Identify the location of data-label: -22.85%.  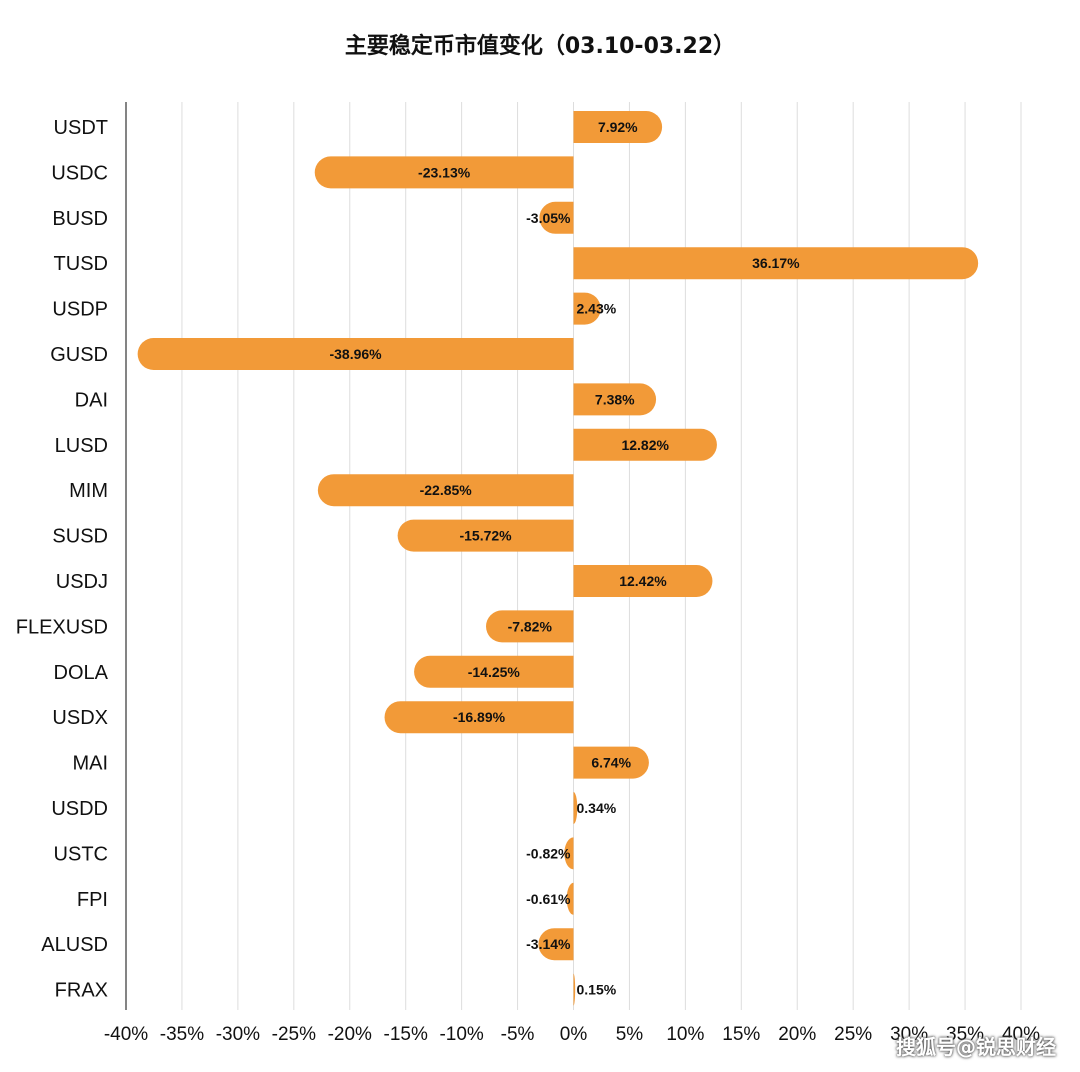
(446, 490).